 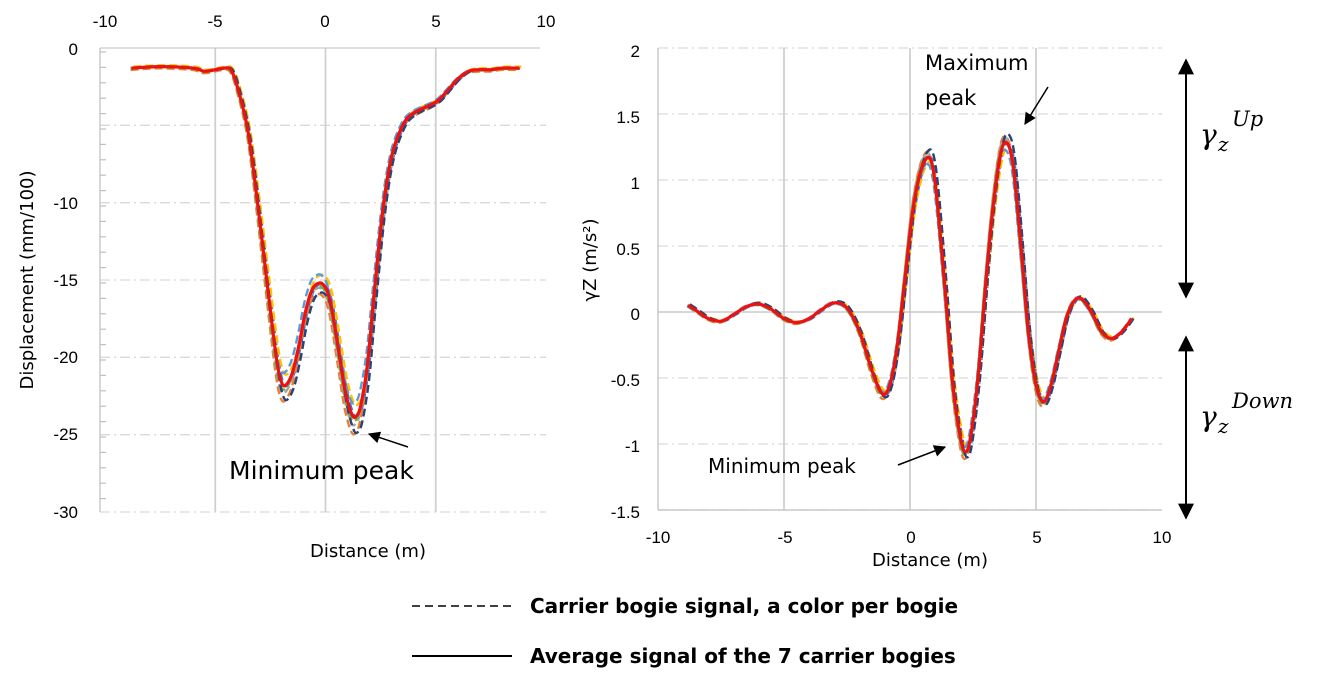 What do you see at coordinates (65, 280) in the screenshot?
I see `left-y-tick: -15` at bounding box center [65, 280].